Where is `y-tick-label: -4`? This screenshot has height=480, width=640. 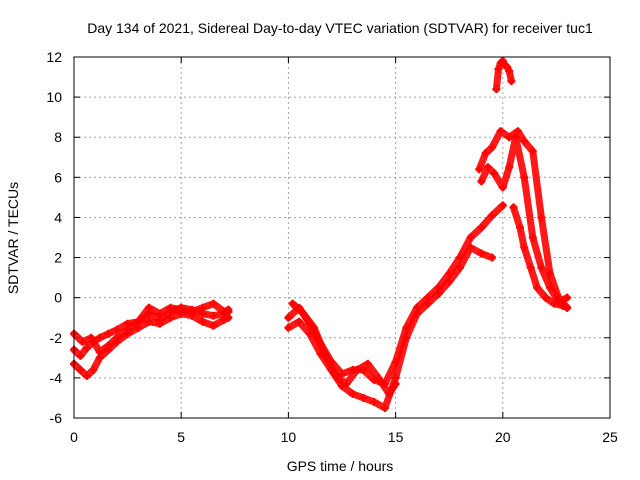
y-tick-label: -4 is located at coordinates (56, 378).